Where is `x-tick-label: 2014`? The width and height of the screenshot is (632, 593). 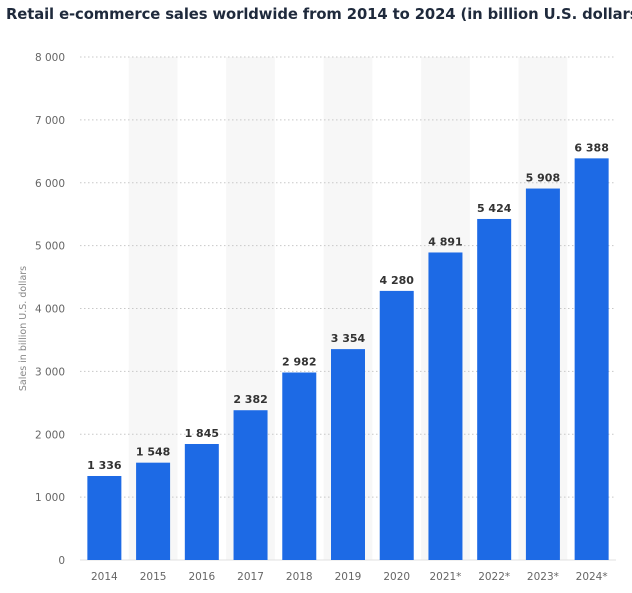 x-tick-label: 2014 is located at coordinates (104, 577).